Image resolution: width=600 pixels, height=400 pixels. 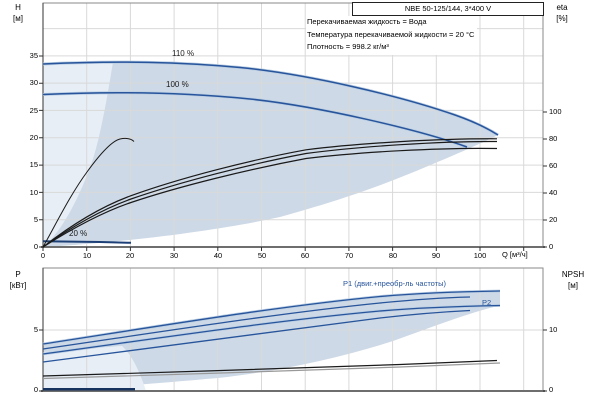 I want to click on npsh-tick-10: 10, so click(x=553, y=329).